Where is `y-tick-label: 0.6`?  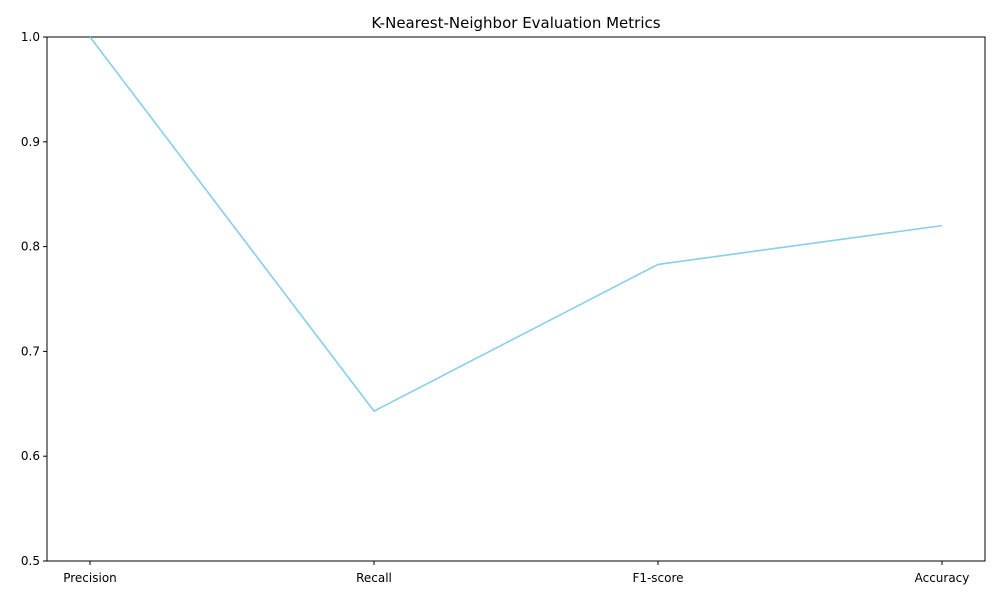 y-tick-label: 0.6 is located at coordinates (30, 456).